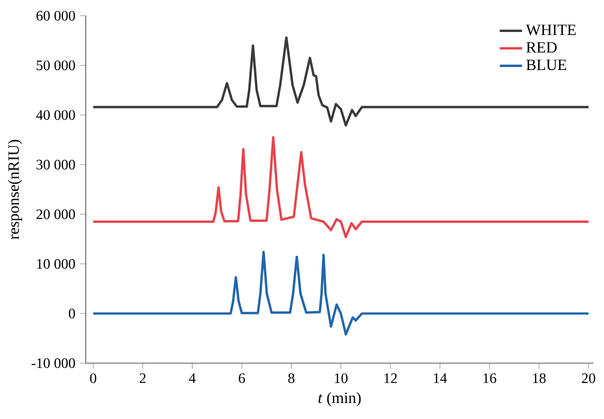  Describe the element at coordinates (192, 378) in the screenshot. I see `x-tick-label: 4` at that location.